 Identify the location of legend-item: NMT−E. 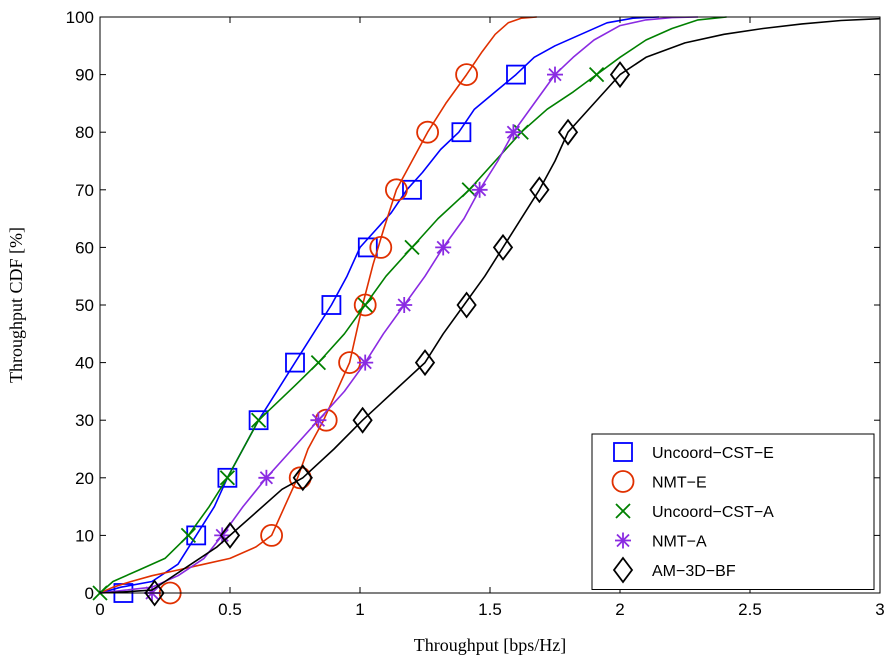
(659, 481).